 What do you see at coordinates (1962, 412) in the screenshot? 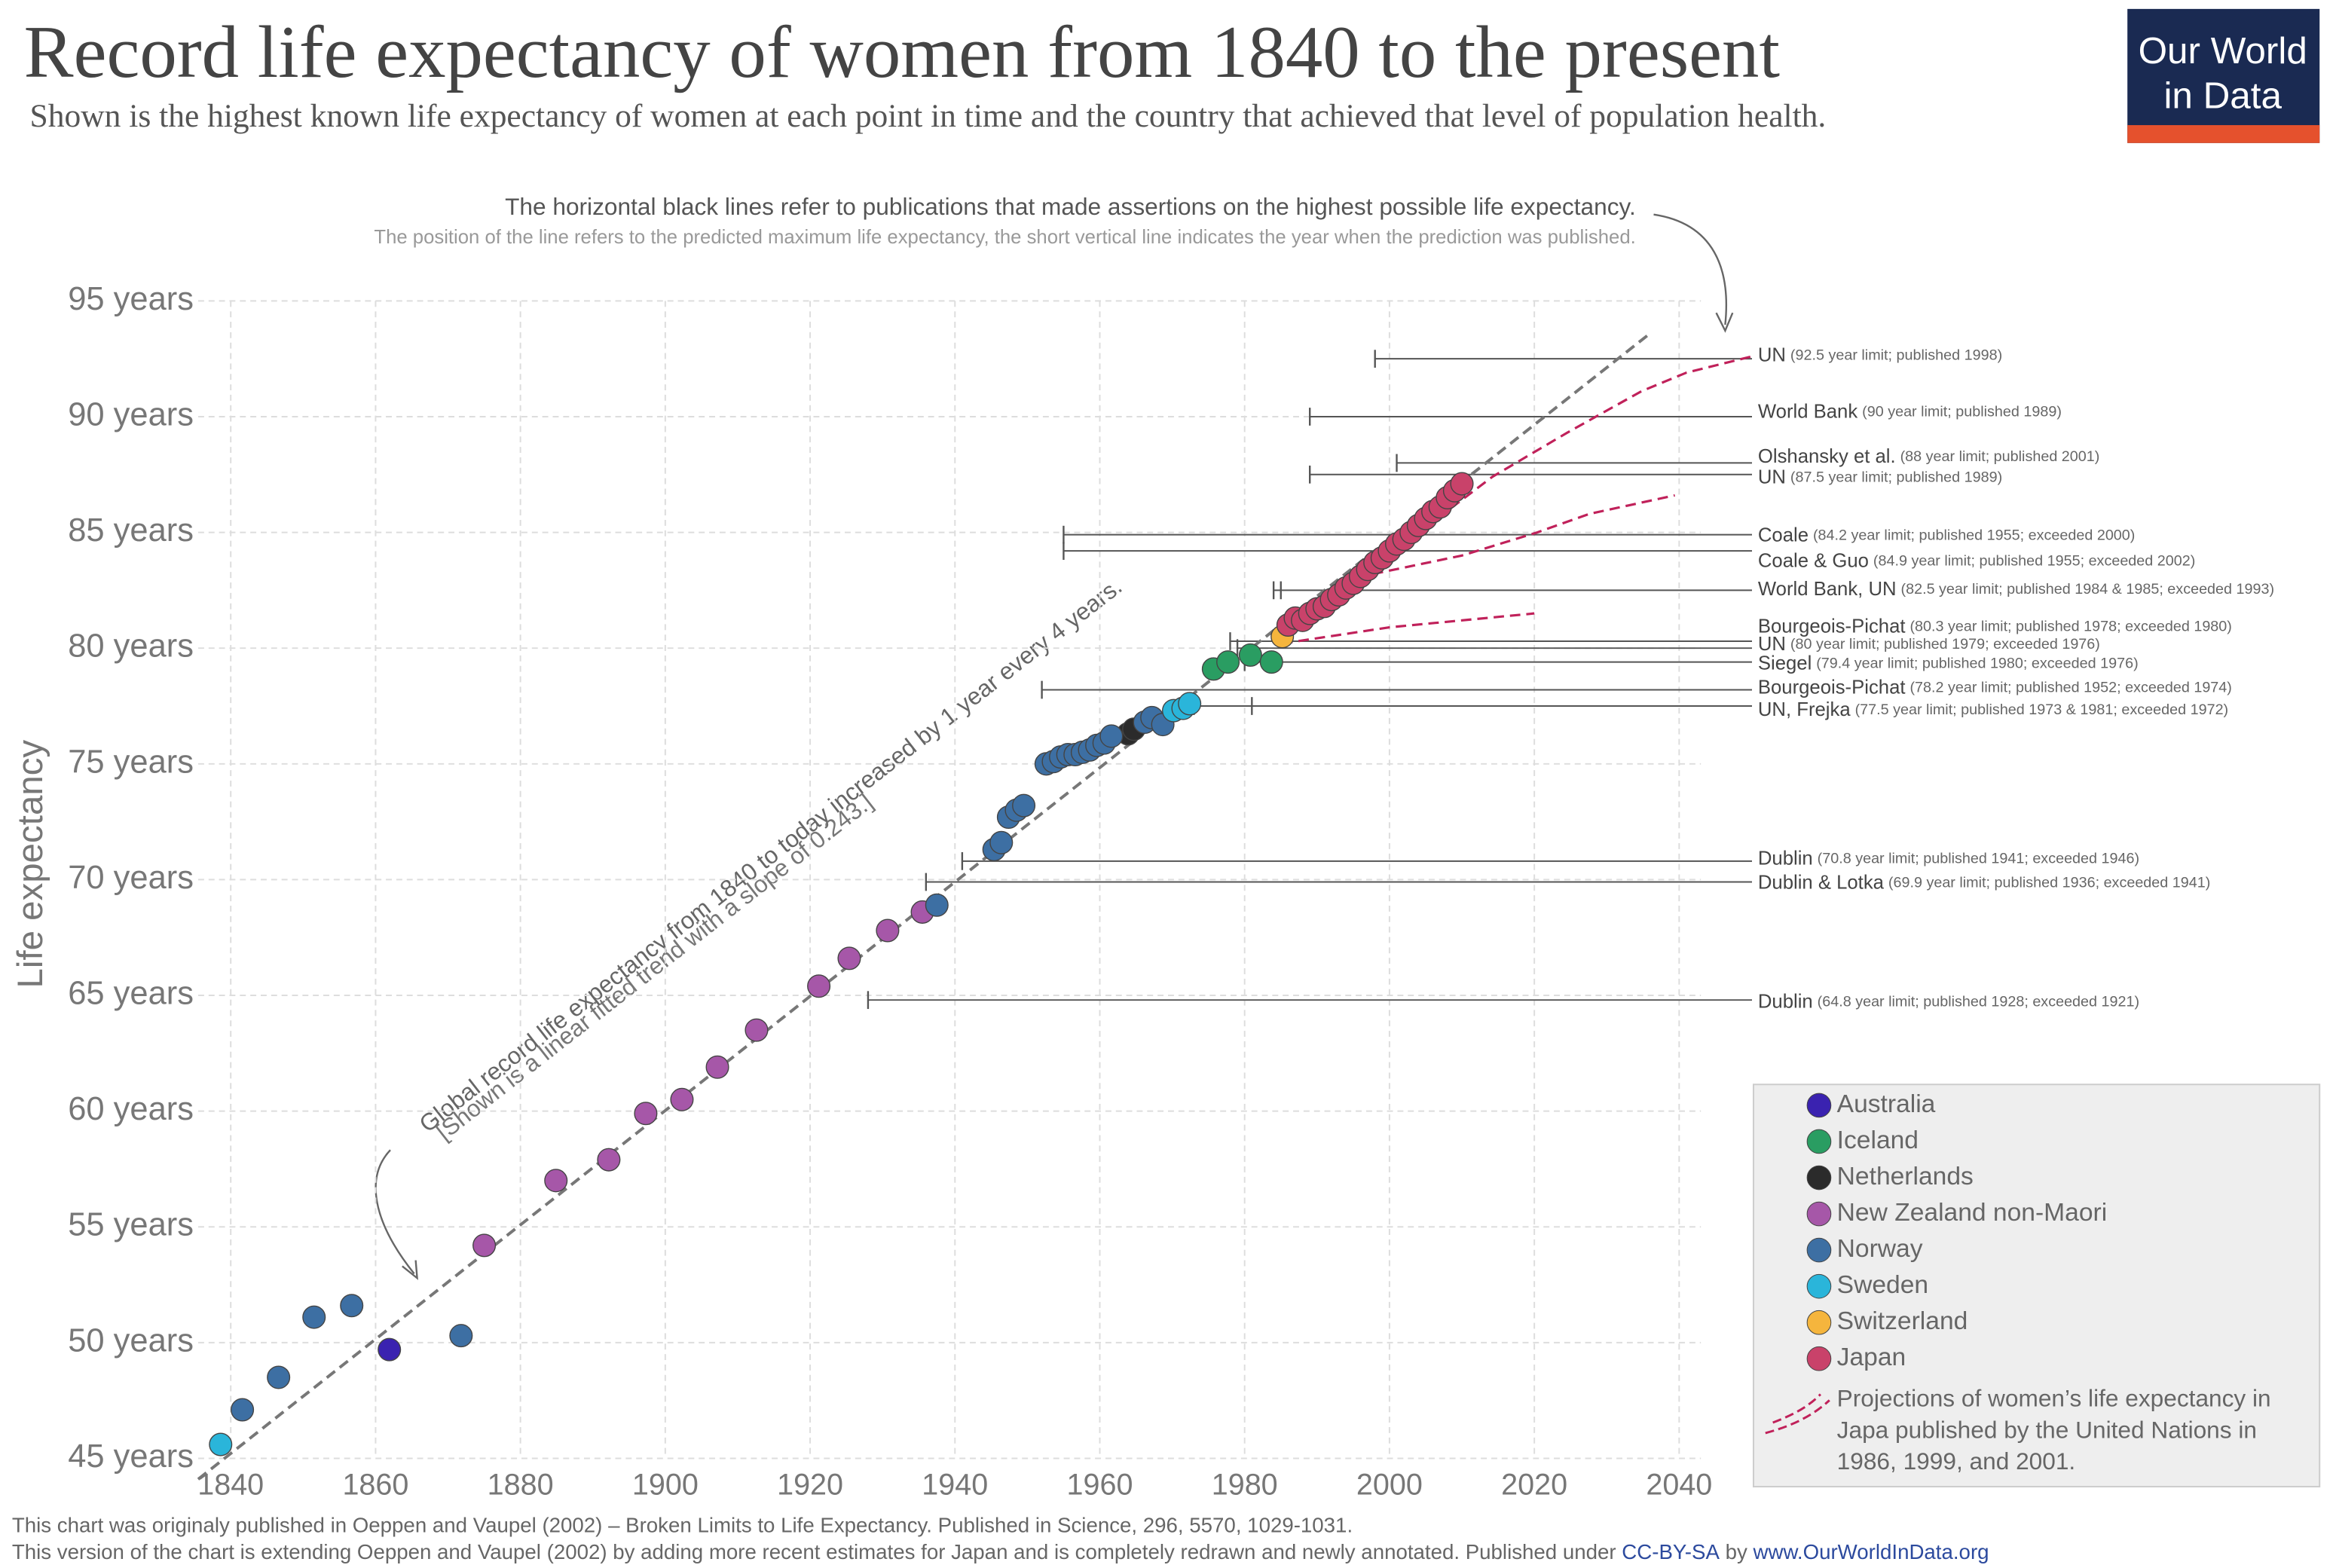
I see `limit-note: (90 year limit; published 1989)` at bounding box center [1962, 412].